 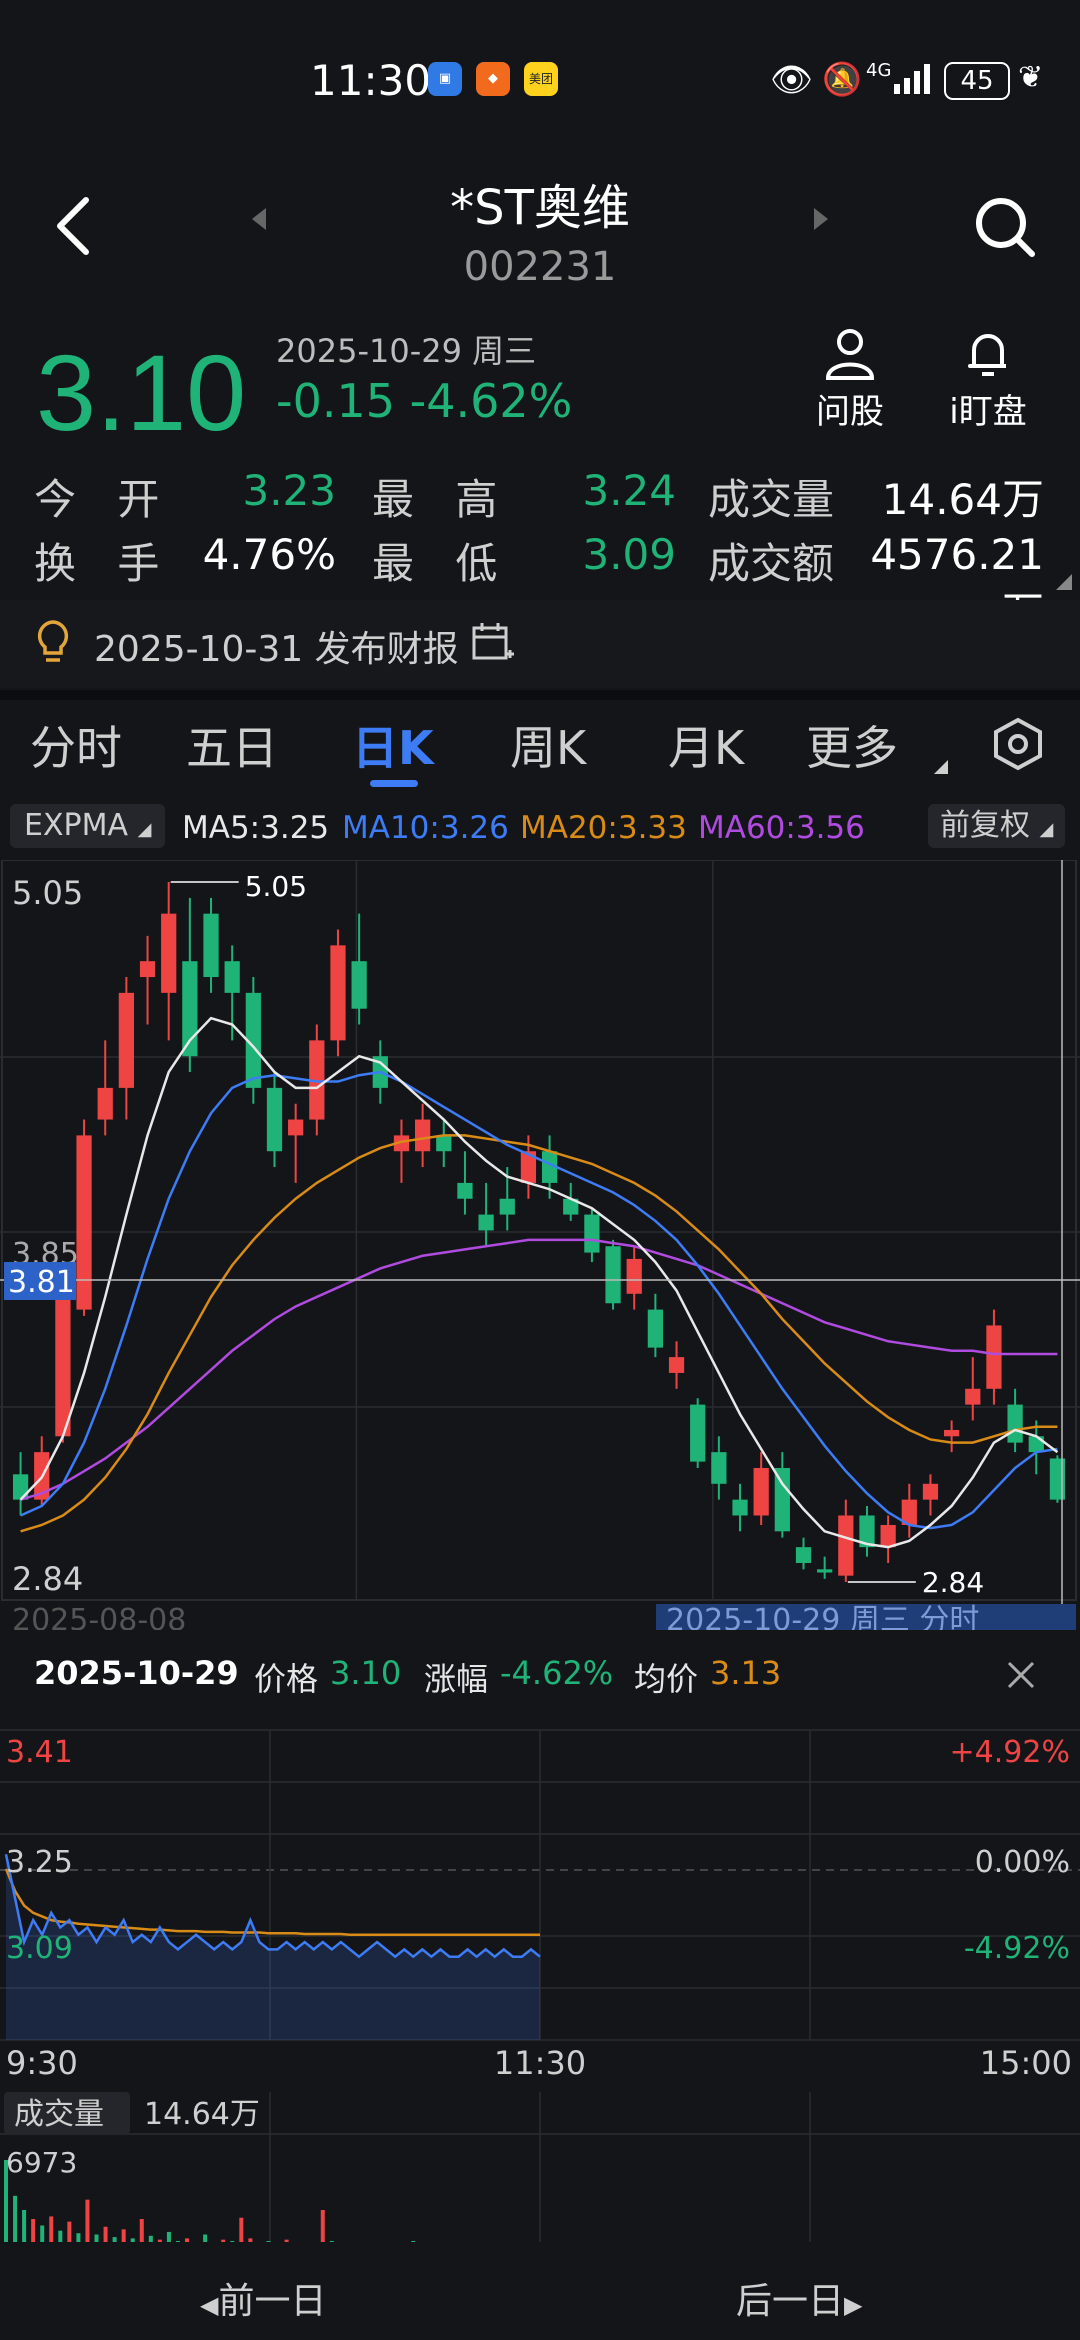 I want to click on search-icon, so click(x=1006, y=228).